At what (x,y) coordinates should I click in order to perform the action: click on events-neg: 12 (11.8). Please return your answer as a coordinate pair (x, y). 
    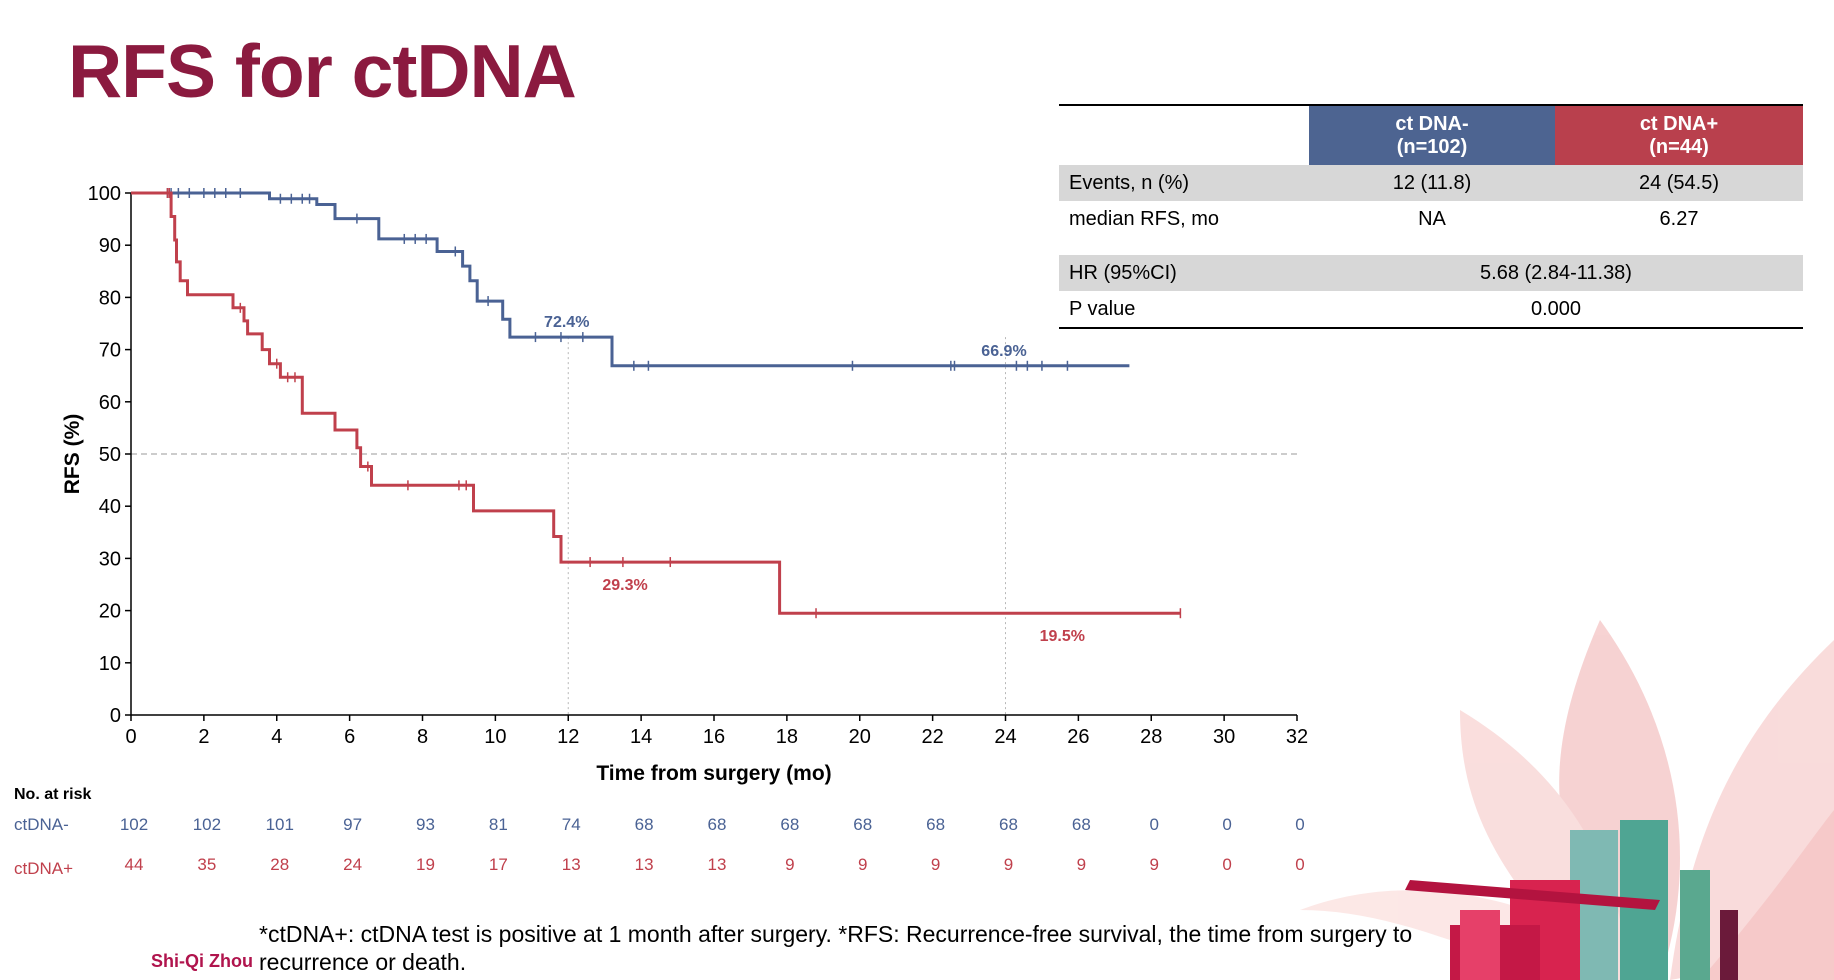
    Looking at the image, I should click on (1432, 183).